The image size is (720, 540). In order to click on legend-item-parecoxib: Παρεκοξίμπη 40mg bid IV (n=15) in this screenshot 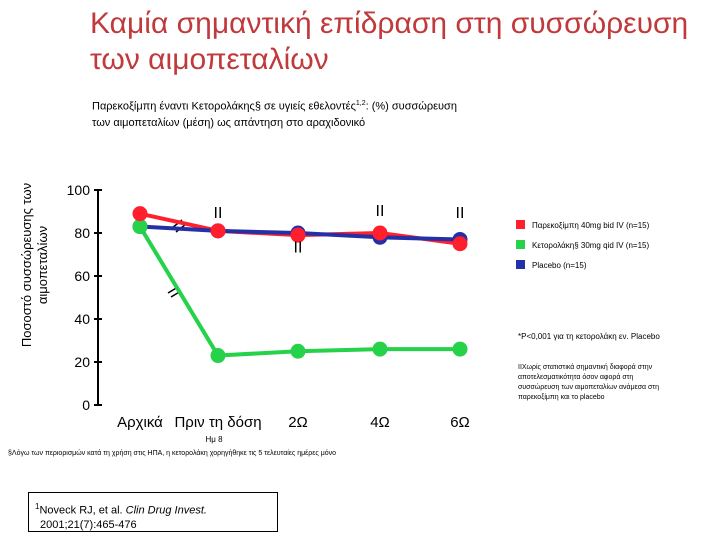, I will do `click(582, 226)`.